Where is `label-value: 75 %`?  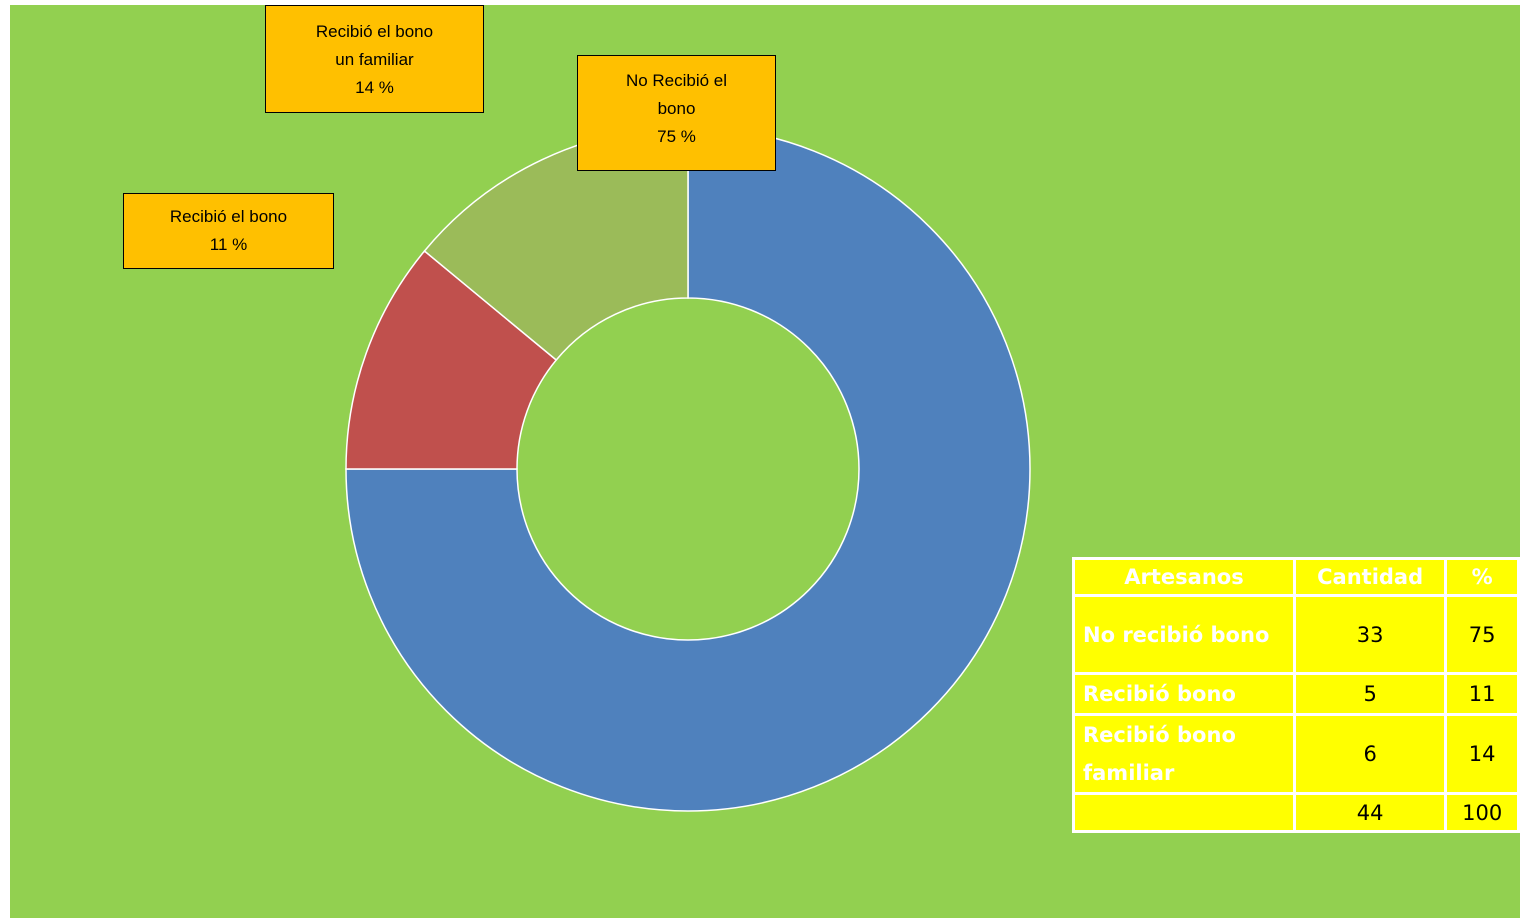
label-value: 75 % is located at coordinates (676, 136).